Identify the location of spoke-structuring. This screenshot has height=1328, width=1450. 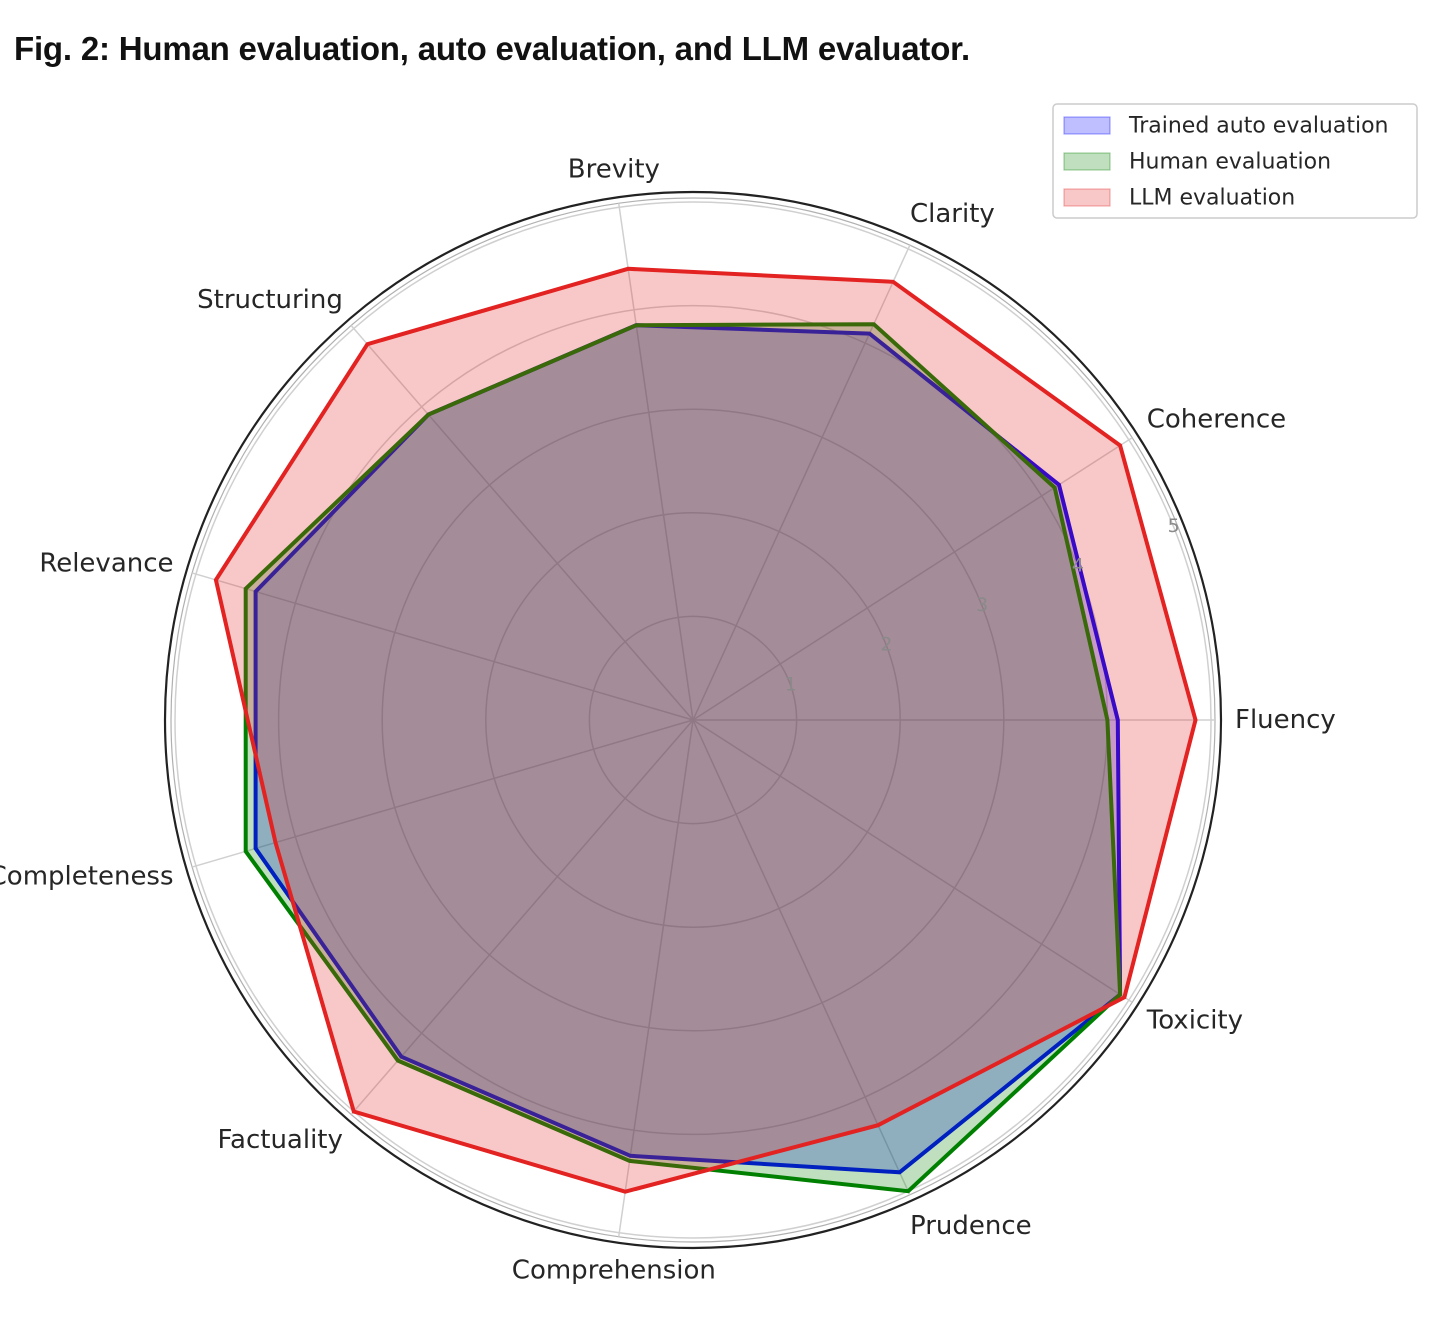
(522, 523).